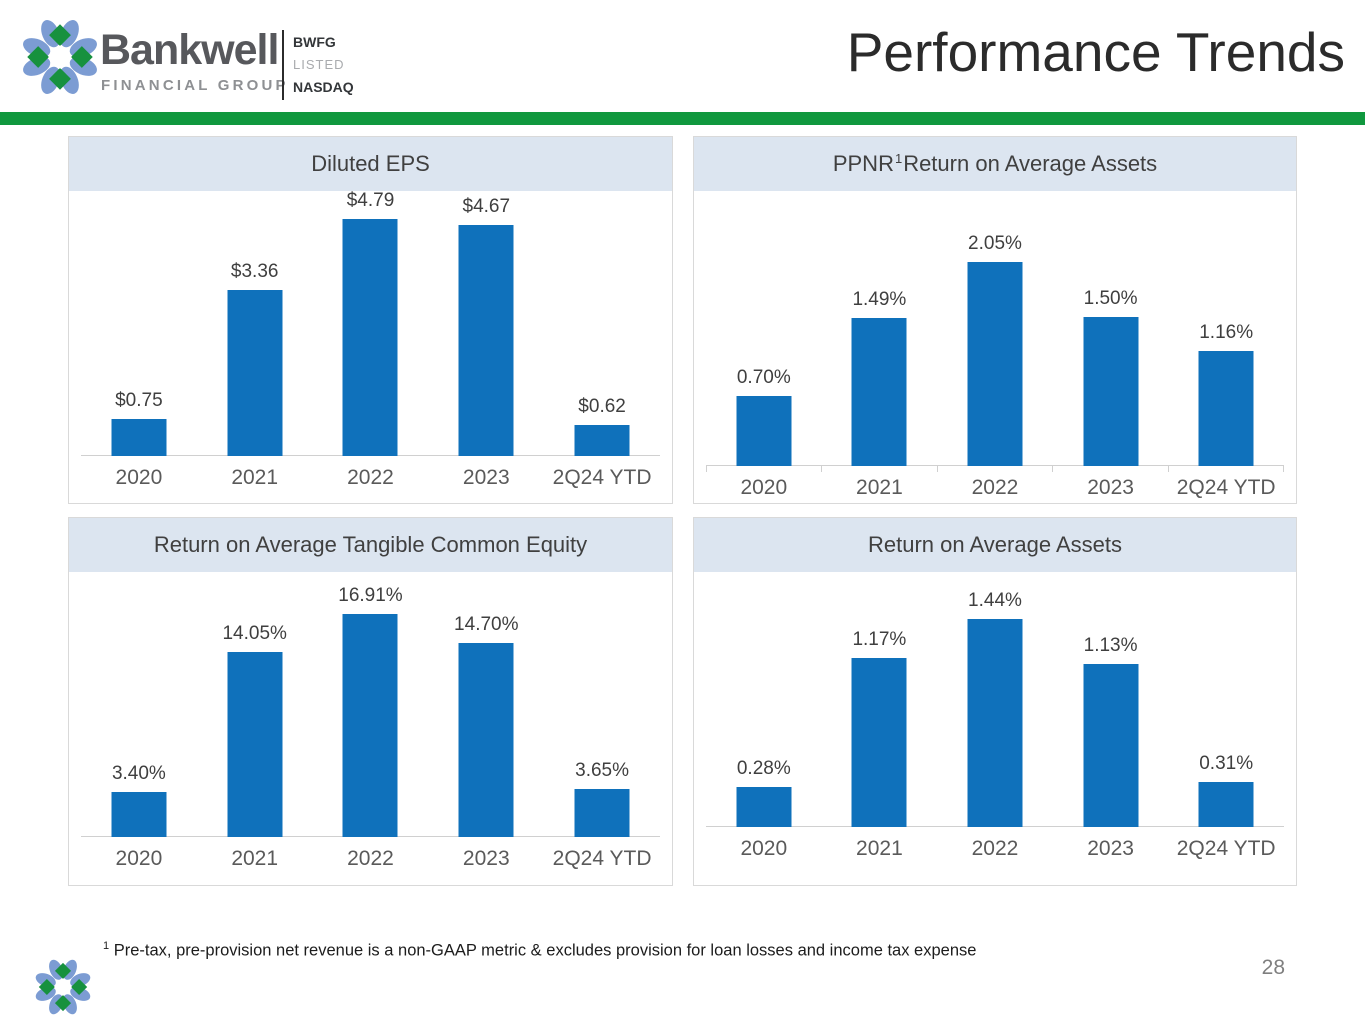 The width and height of the screenshot is (1365, 1024). Describe the element at coordinates (1095, 52) in the screenshot. I see `page-title: Performance Trends` at that location.